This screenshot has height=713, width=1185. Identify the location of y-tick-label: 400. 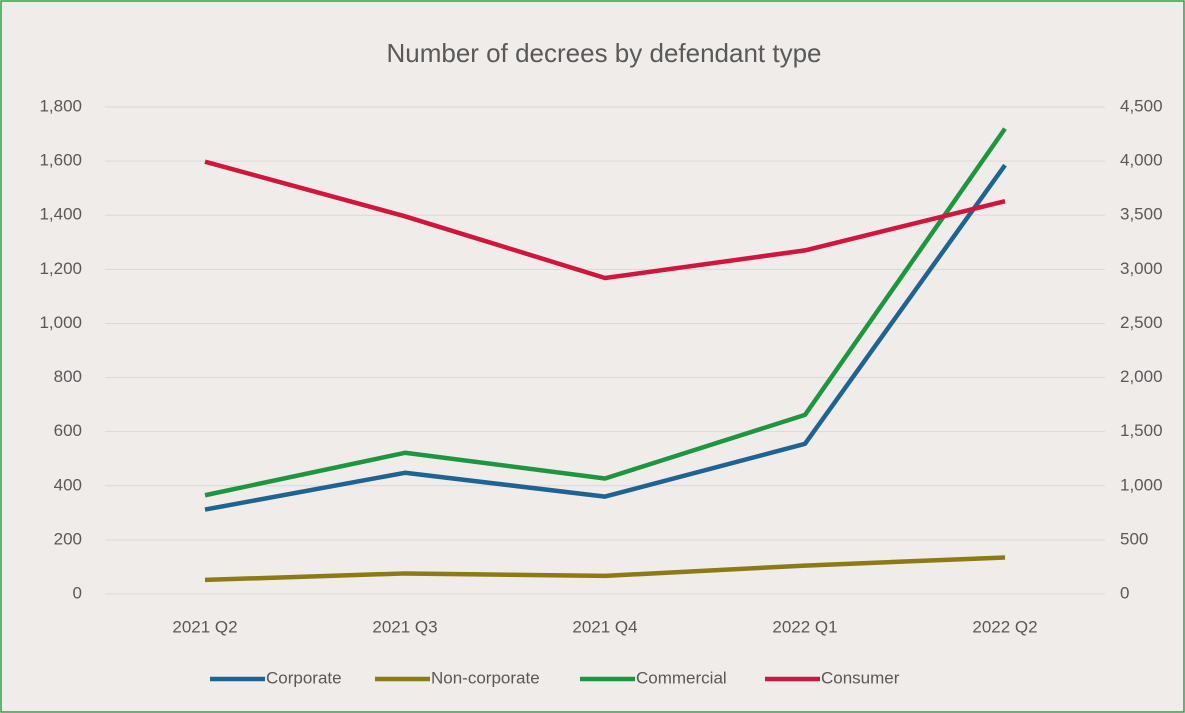
(68, 484).